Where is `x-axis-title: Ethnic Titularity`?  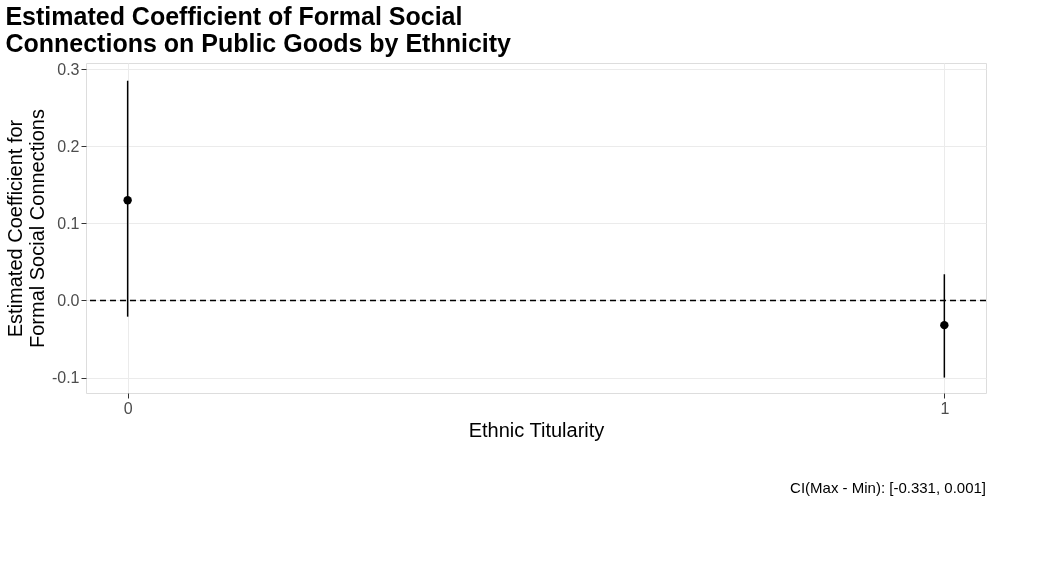
x-axis-title: Ethnic Titularity is located at coordinates (536, 429).